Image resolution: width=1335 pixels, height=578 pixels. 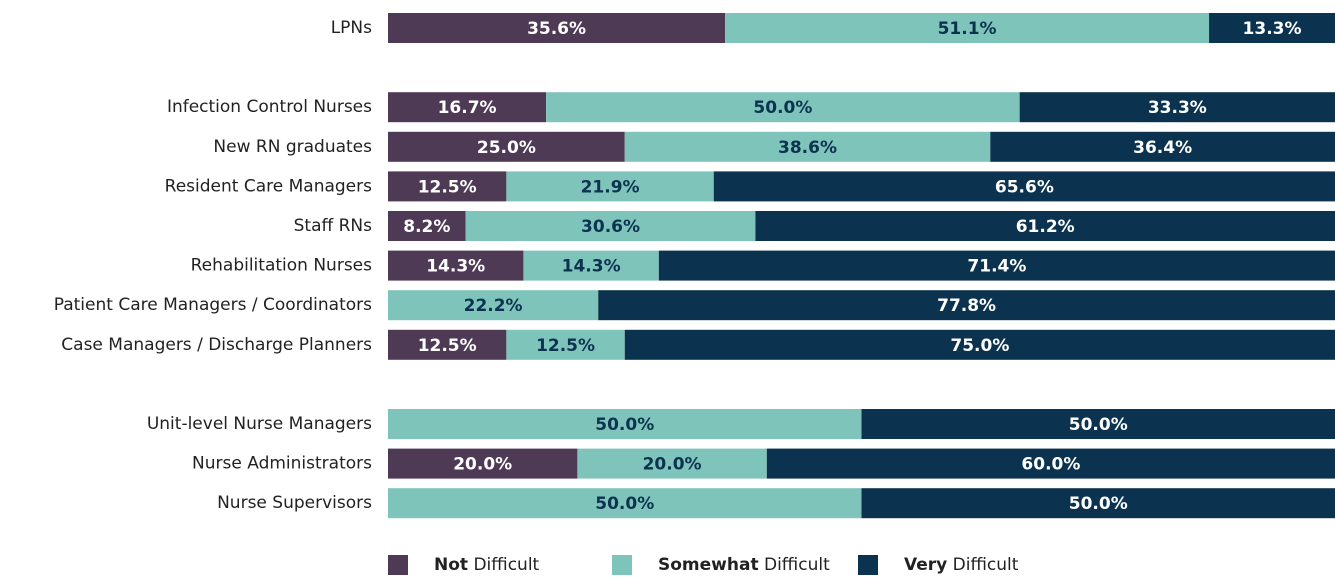 I want to click on value-label: 13.3%, so click(x=1272, y=29).